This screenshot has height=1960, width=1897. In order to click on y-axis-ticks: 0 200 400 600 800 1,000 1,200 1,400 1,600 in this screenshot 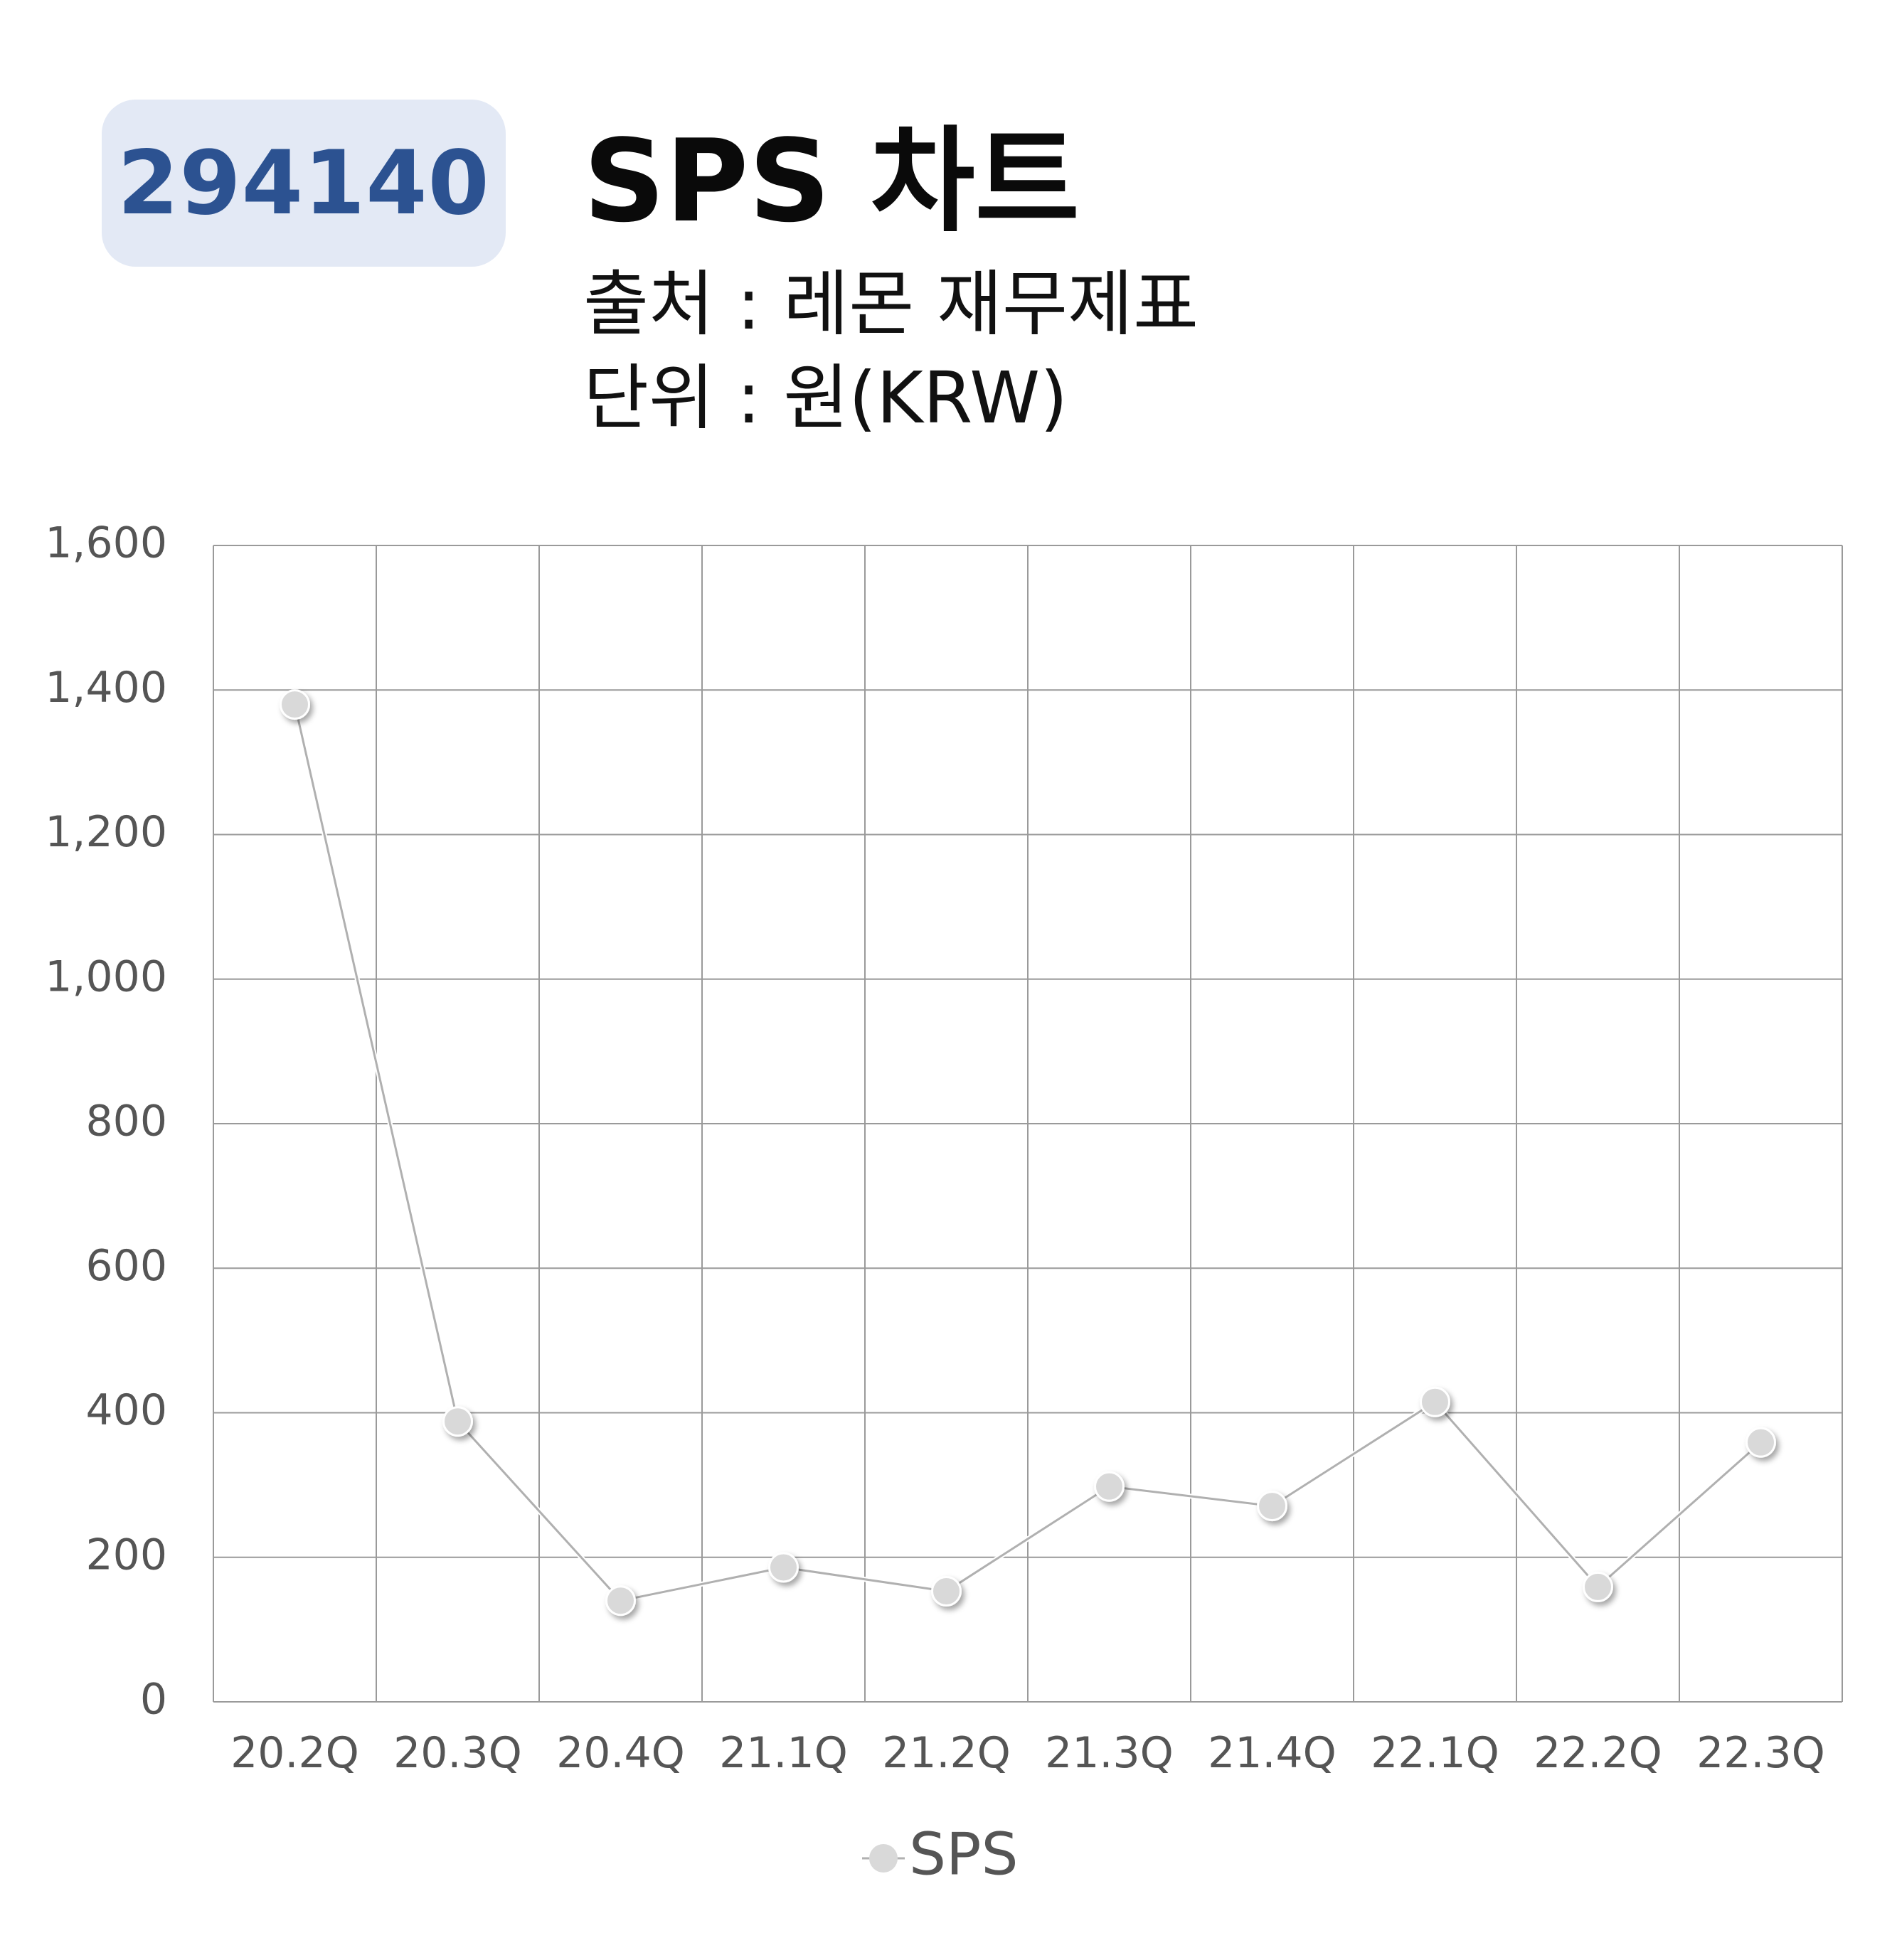, I will do `click(106, 1121)`.